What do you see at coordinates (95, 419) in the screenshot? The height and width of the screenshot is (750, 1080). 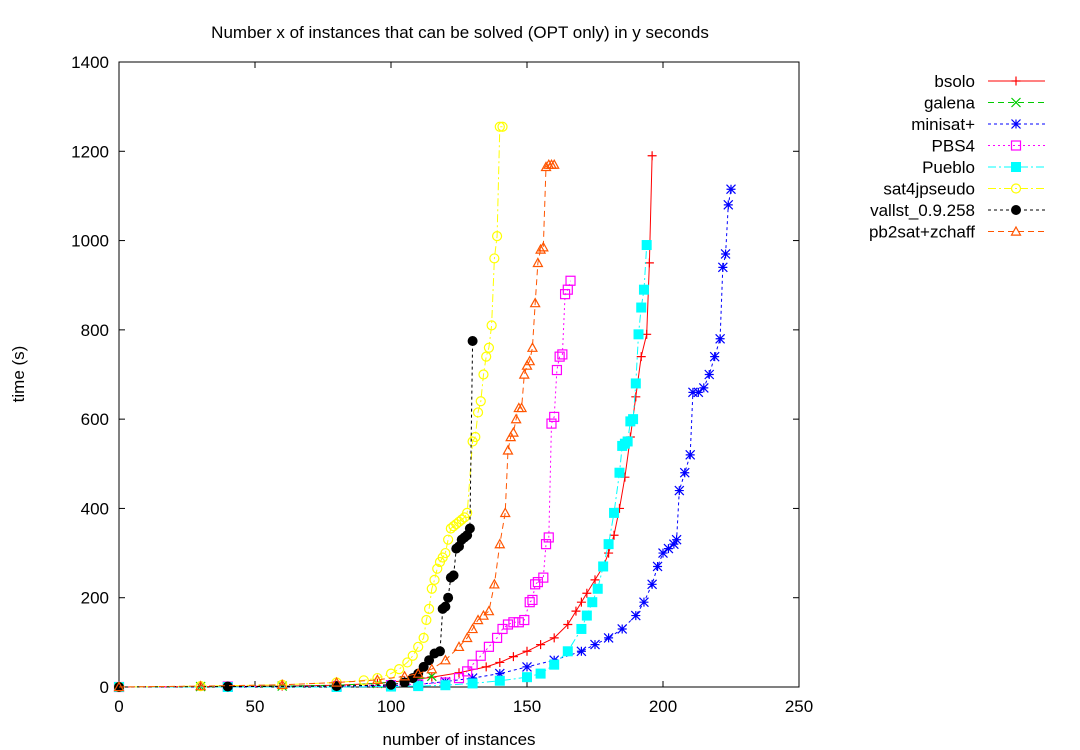 I see `y-tick-label: 600` at bounding box center [95, 419].